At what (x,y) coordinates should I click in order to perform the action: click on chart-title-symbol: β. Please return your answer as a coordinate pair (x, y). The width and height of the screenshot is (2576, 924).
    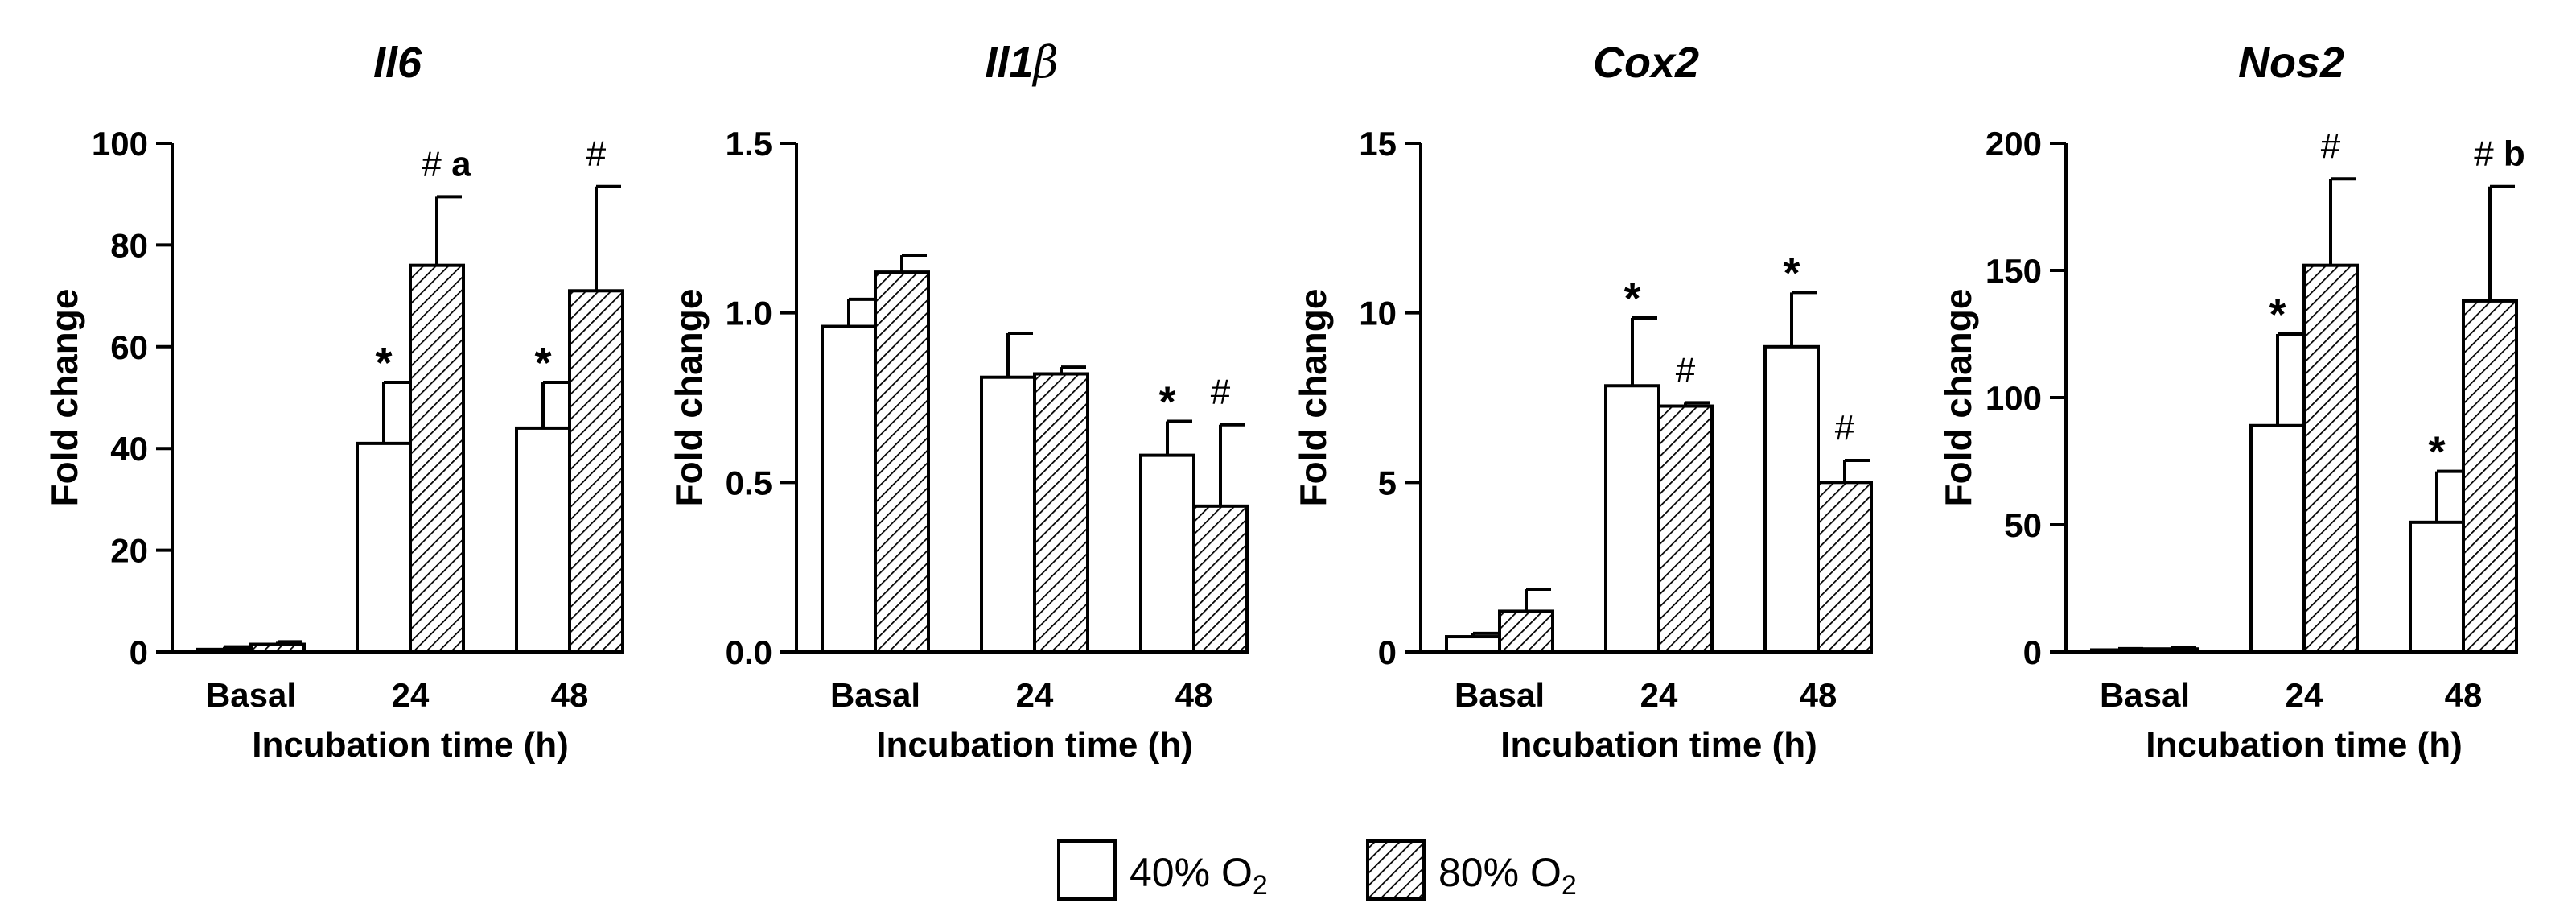
    Looking at the image, I should click on (1044, 63).